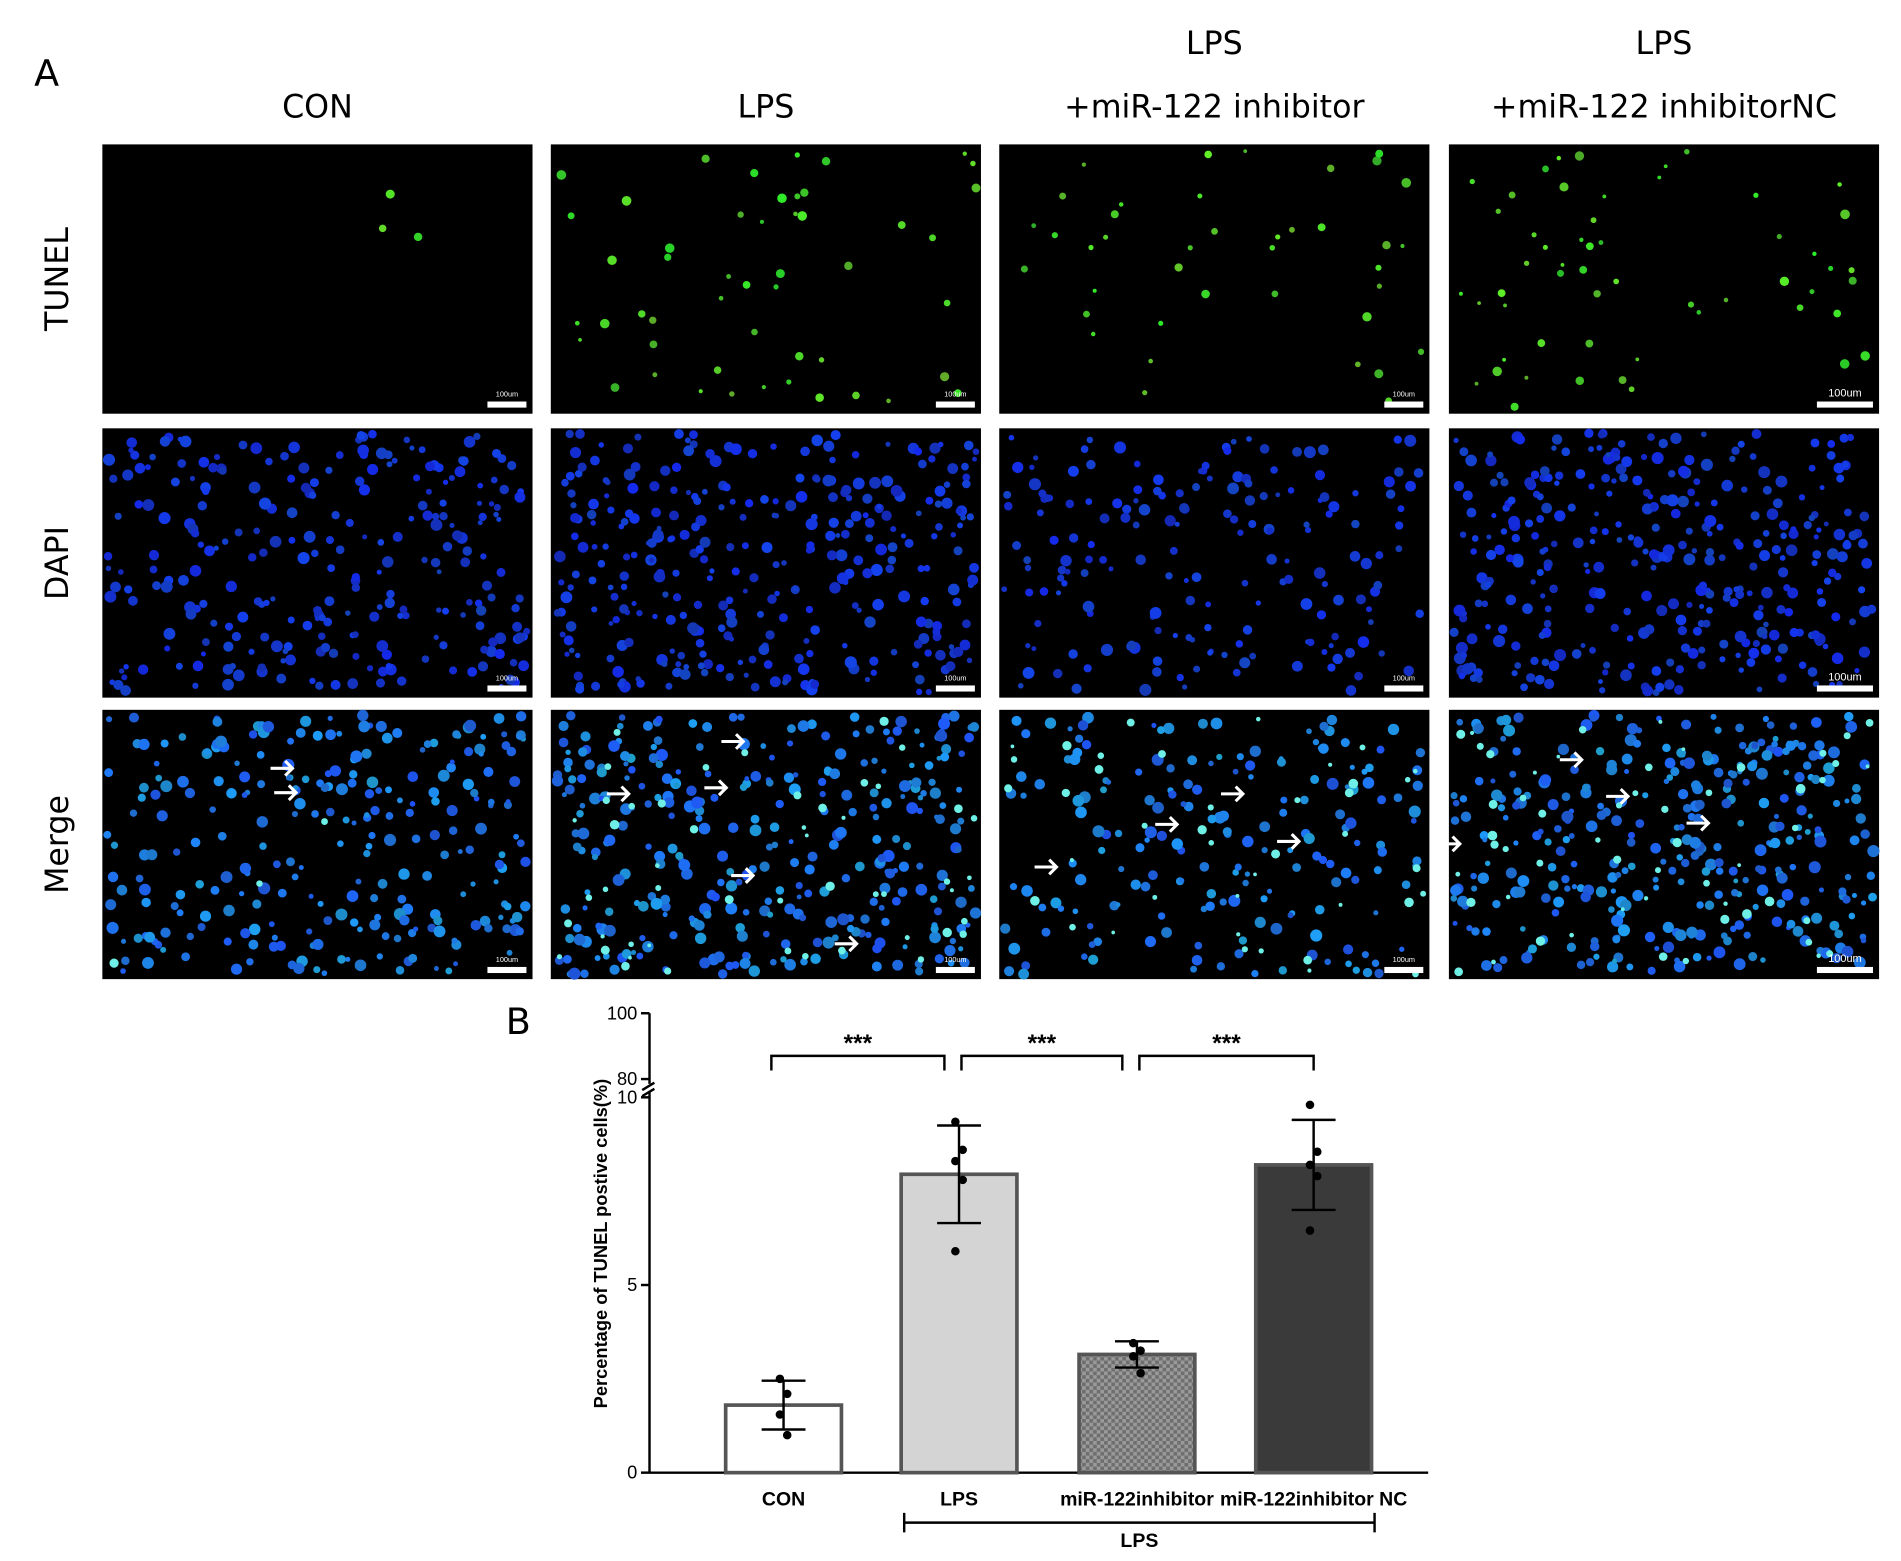  I want to click on micrograph-background, so click(317, 279).